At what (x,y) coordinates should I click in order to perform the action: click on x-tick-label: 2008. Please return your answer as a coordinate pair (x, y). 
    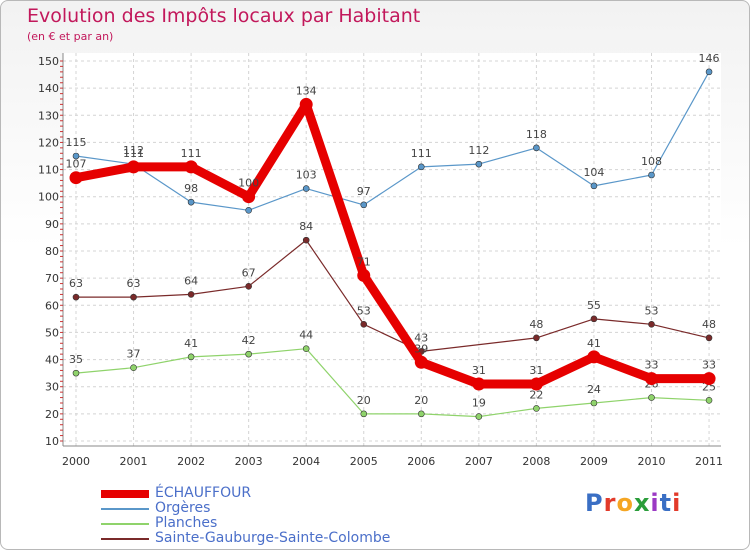
    Looking at the image, I should click on (536, 461).